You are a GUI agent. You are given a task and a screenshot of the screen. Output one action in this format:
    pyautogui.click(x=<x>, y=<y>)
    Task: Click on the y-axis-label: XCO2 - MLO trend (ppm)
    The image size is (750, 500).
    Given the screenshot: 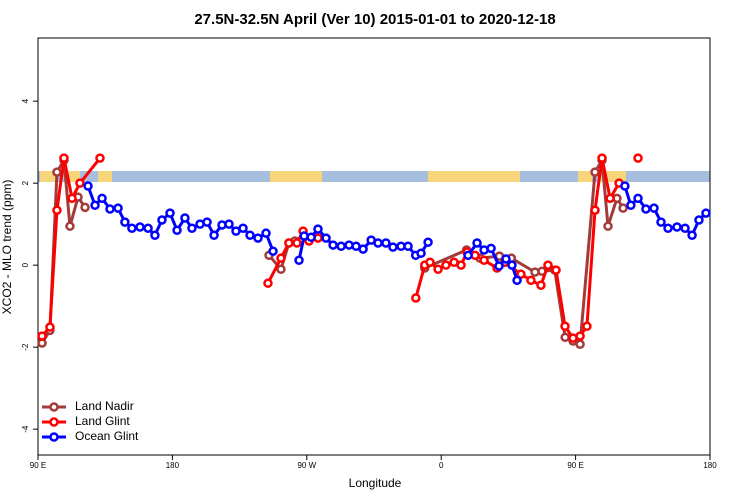 What is the action you would take?
    pyautogui.click(x=7, y=247)
    